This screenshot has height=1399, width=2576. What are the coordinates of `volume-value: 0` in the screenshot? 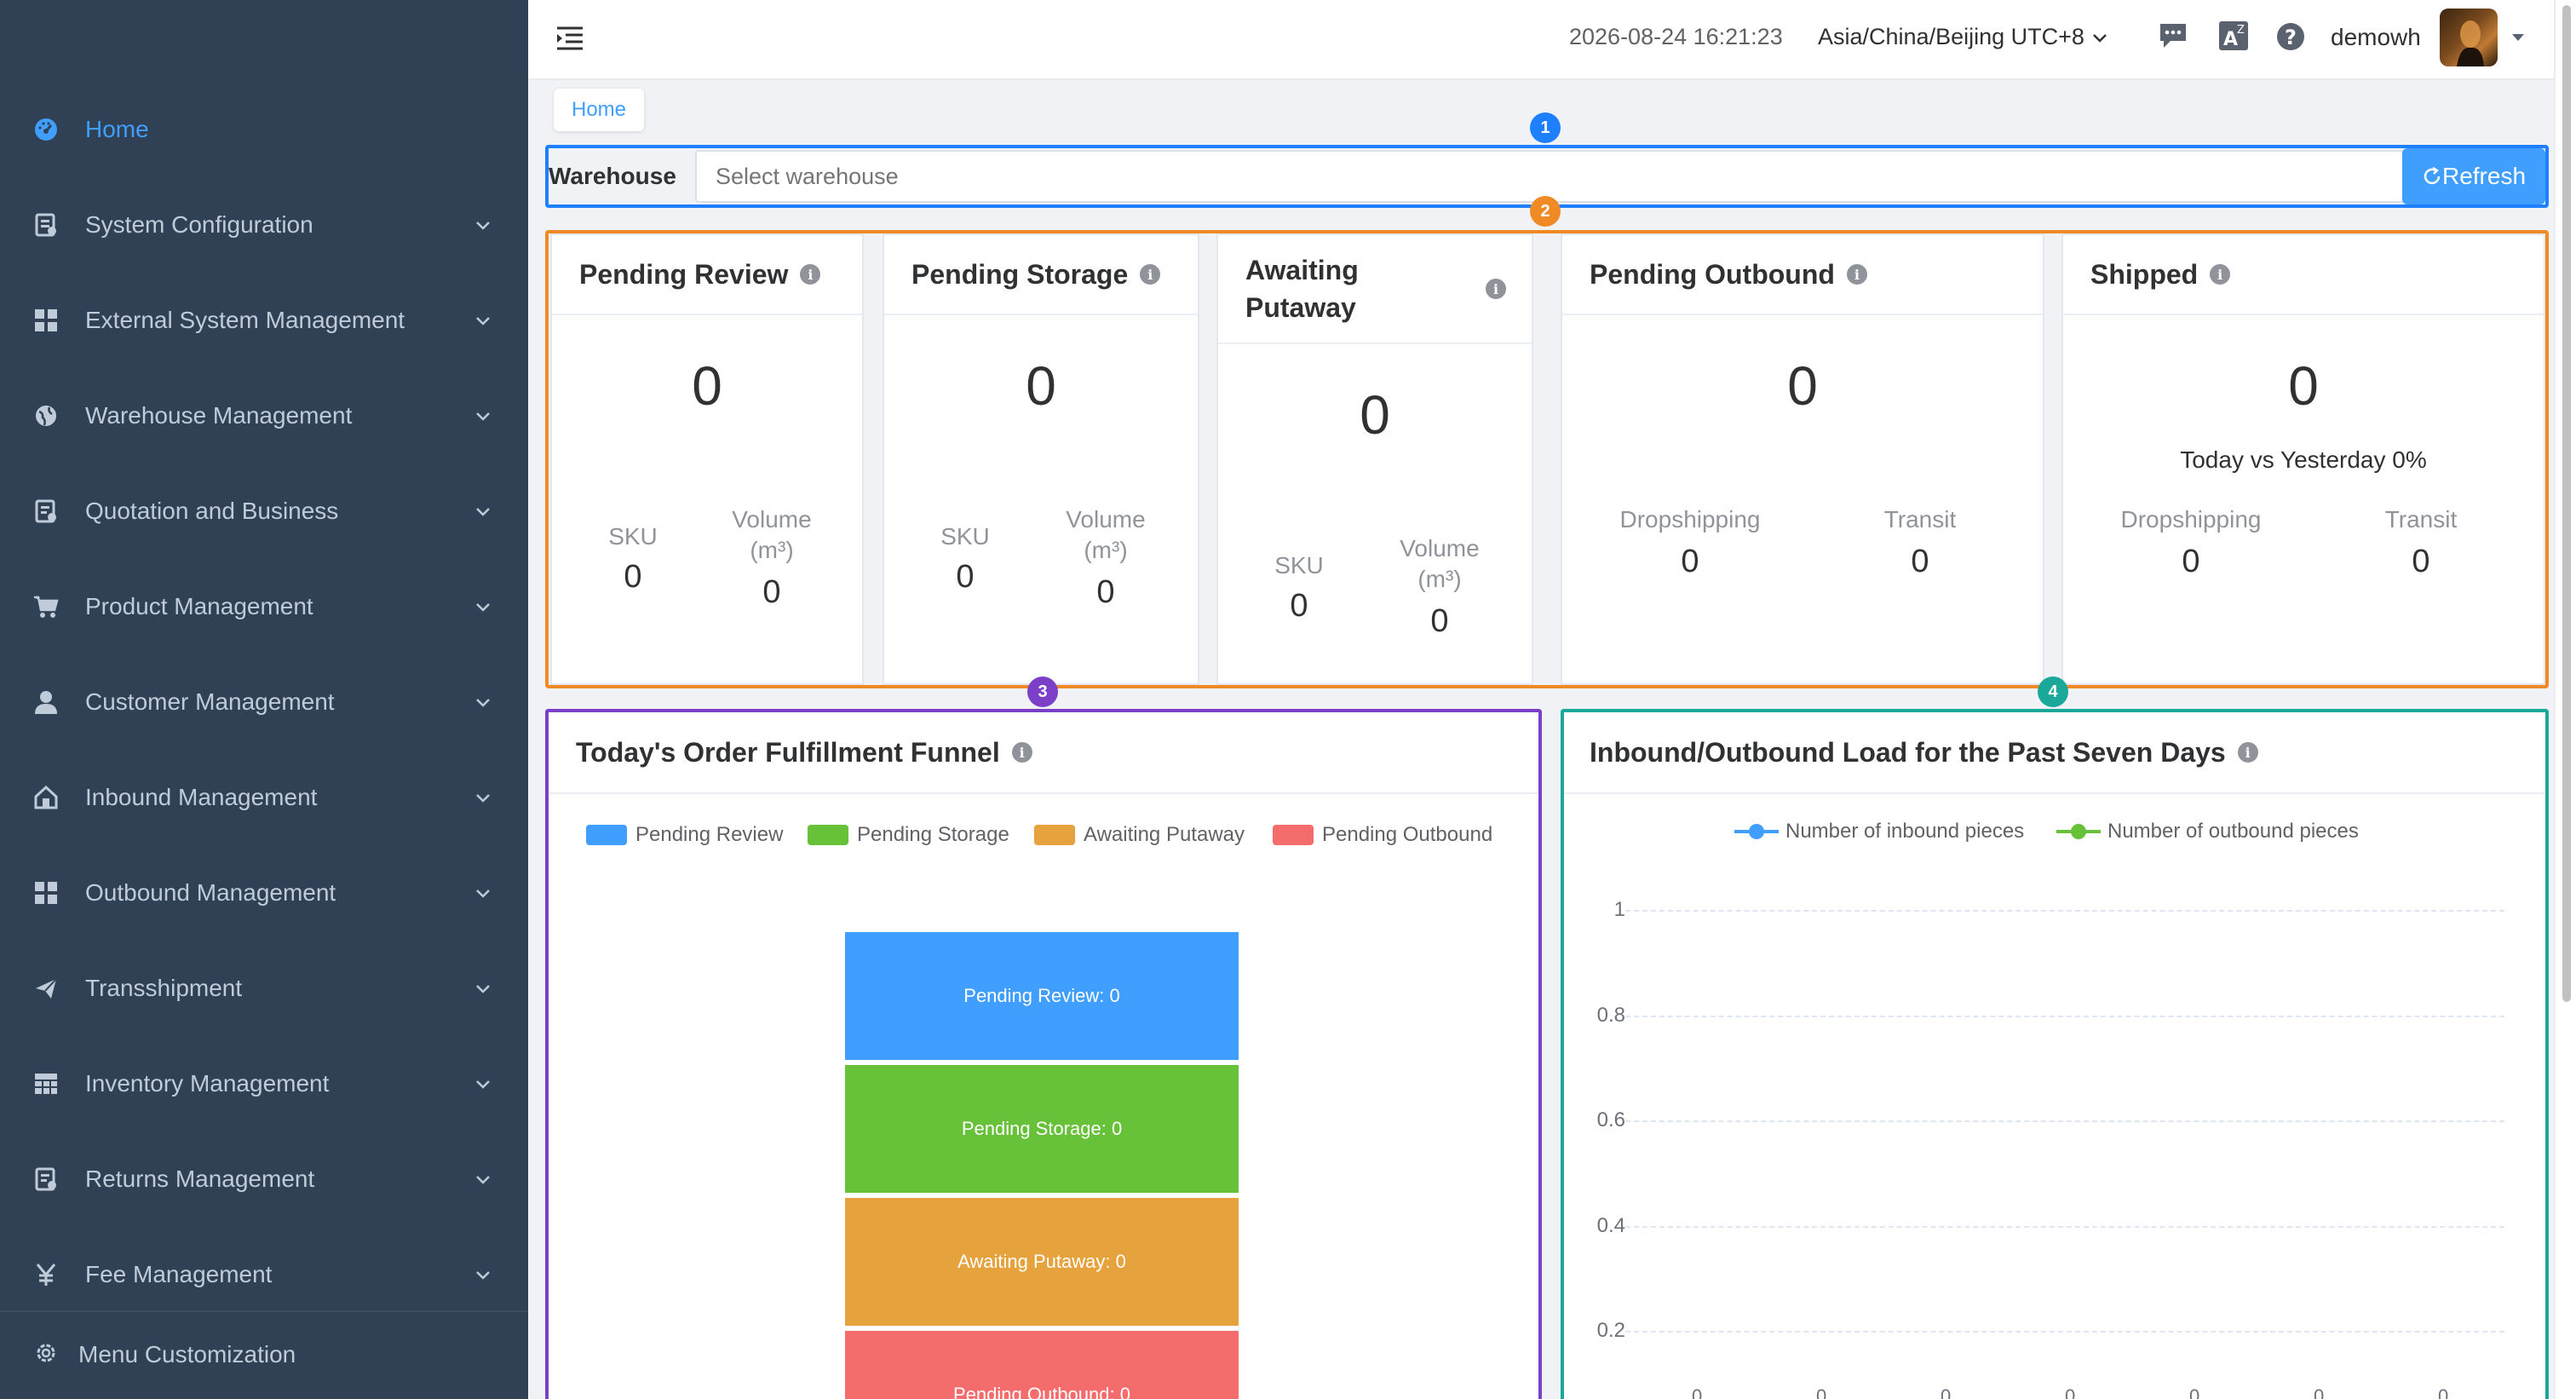 It's located at (1440, 621).